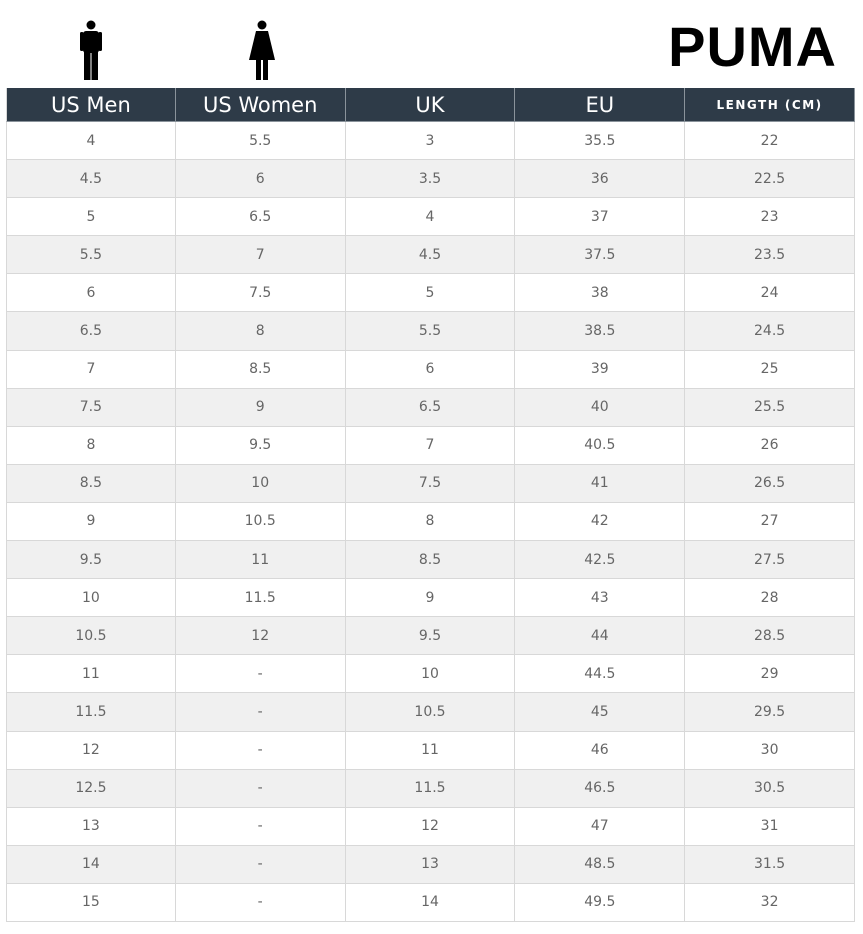 This screenshot has height=934, width=863. I want to click on header-row: US Men US Women UK EU LENGTH (CM), so click(430, 105).